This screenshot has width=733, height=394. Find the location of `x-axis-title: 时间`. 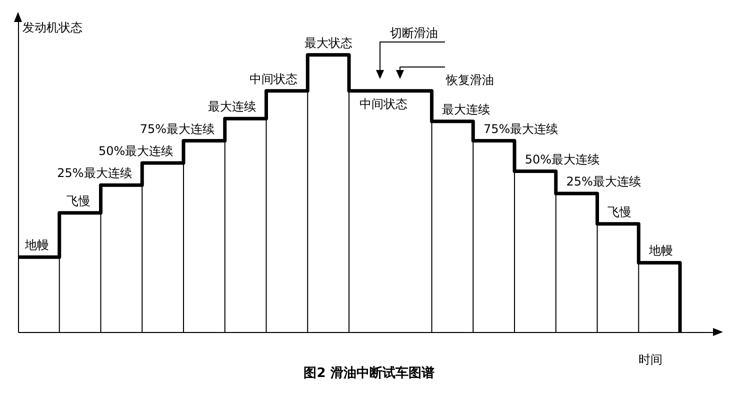

x-axis-title: 时间 is located at coordinates (650, 359).